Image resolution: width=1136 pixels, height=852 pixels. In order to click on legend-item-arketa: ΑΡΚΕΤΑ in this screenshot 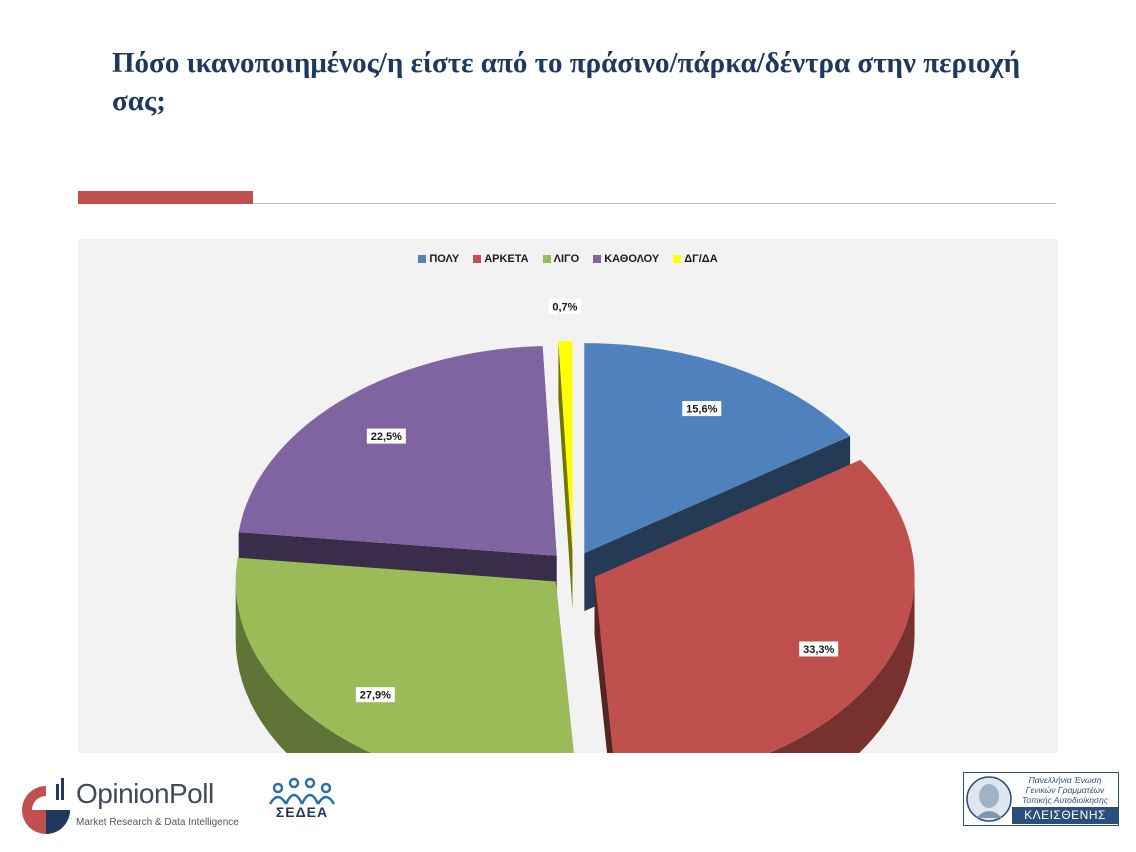, I will do `click(501, 259)`.